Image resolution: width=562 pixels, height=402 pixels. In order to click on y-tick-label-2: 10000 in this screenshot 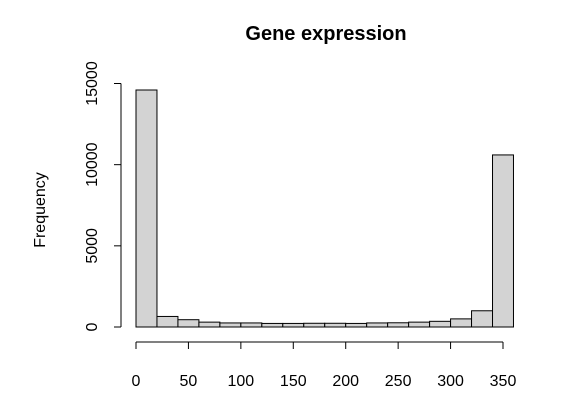, I will do `click(92, 164)`.